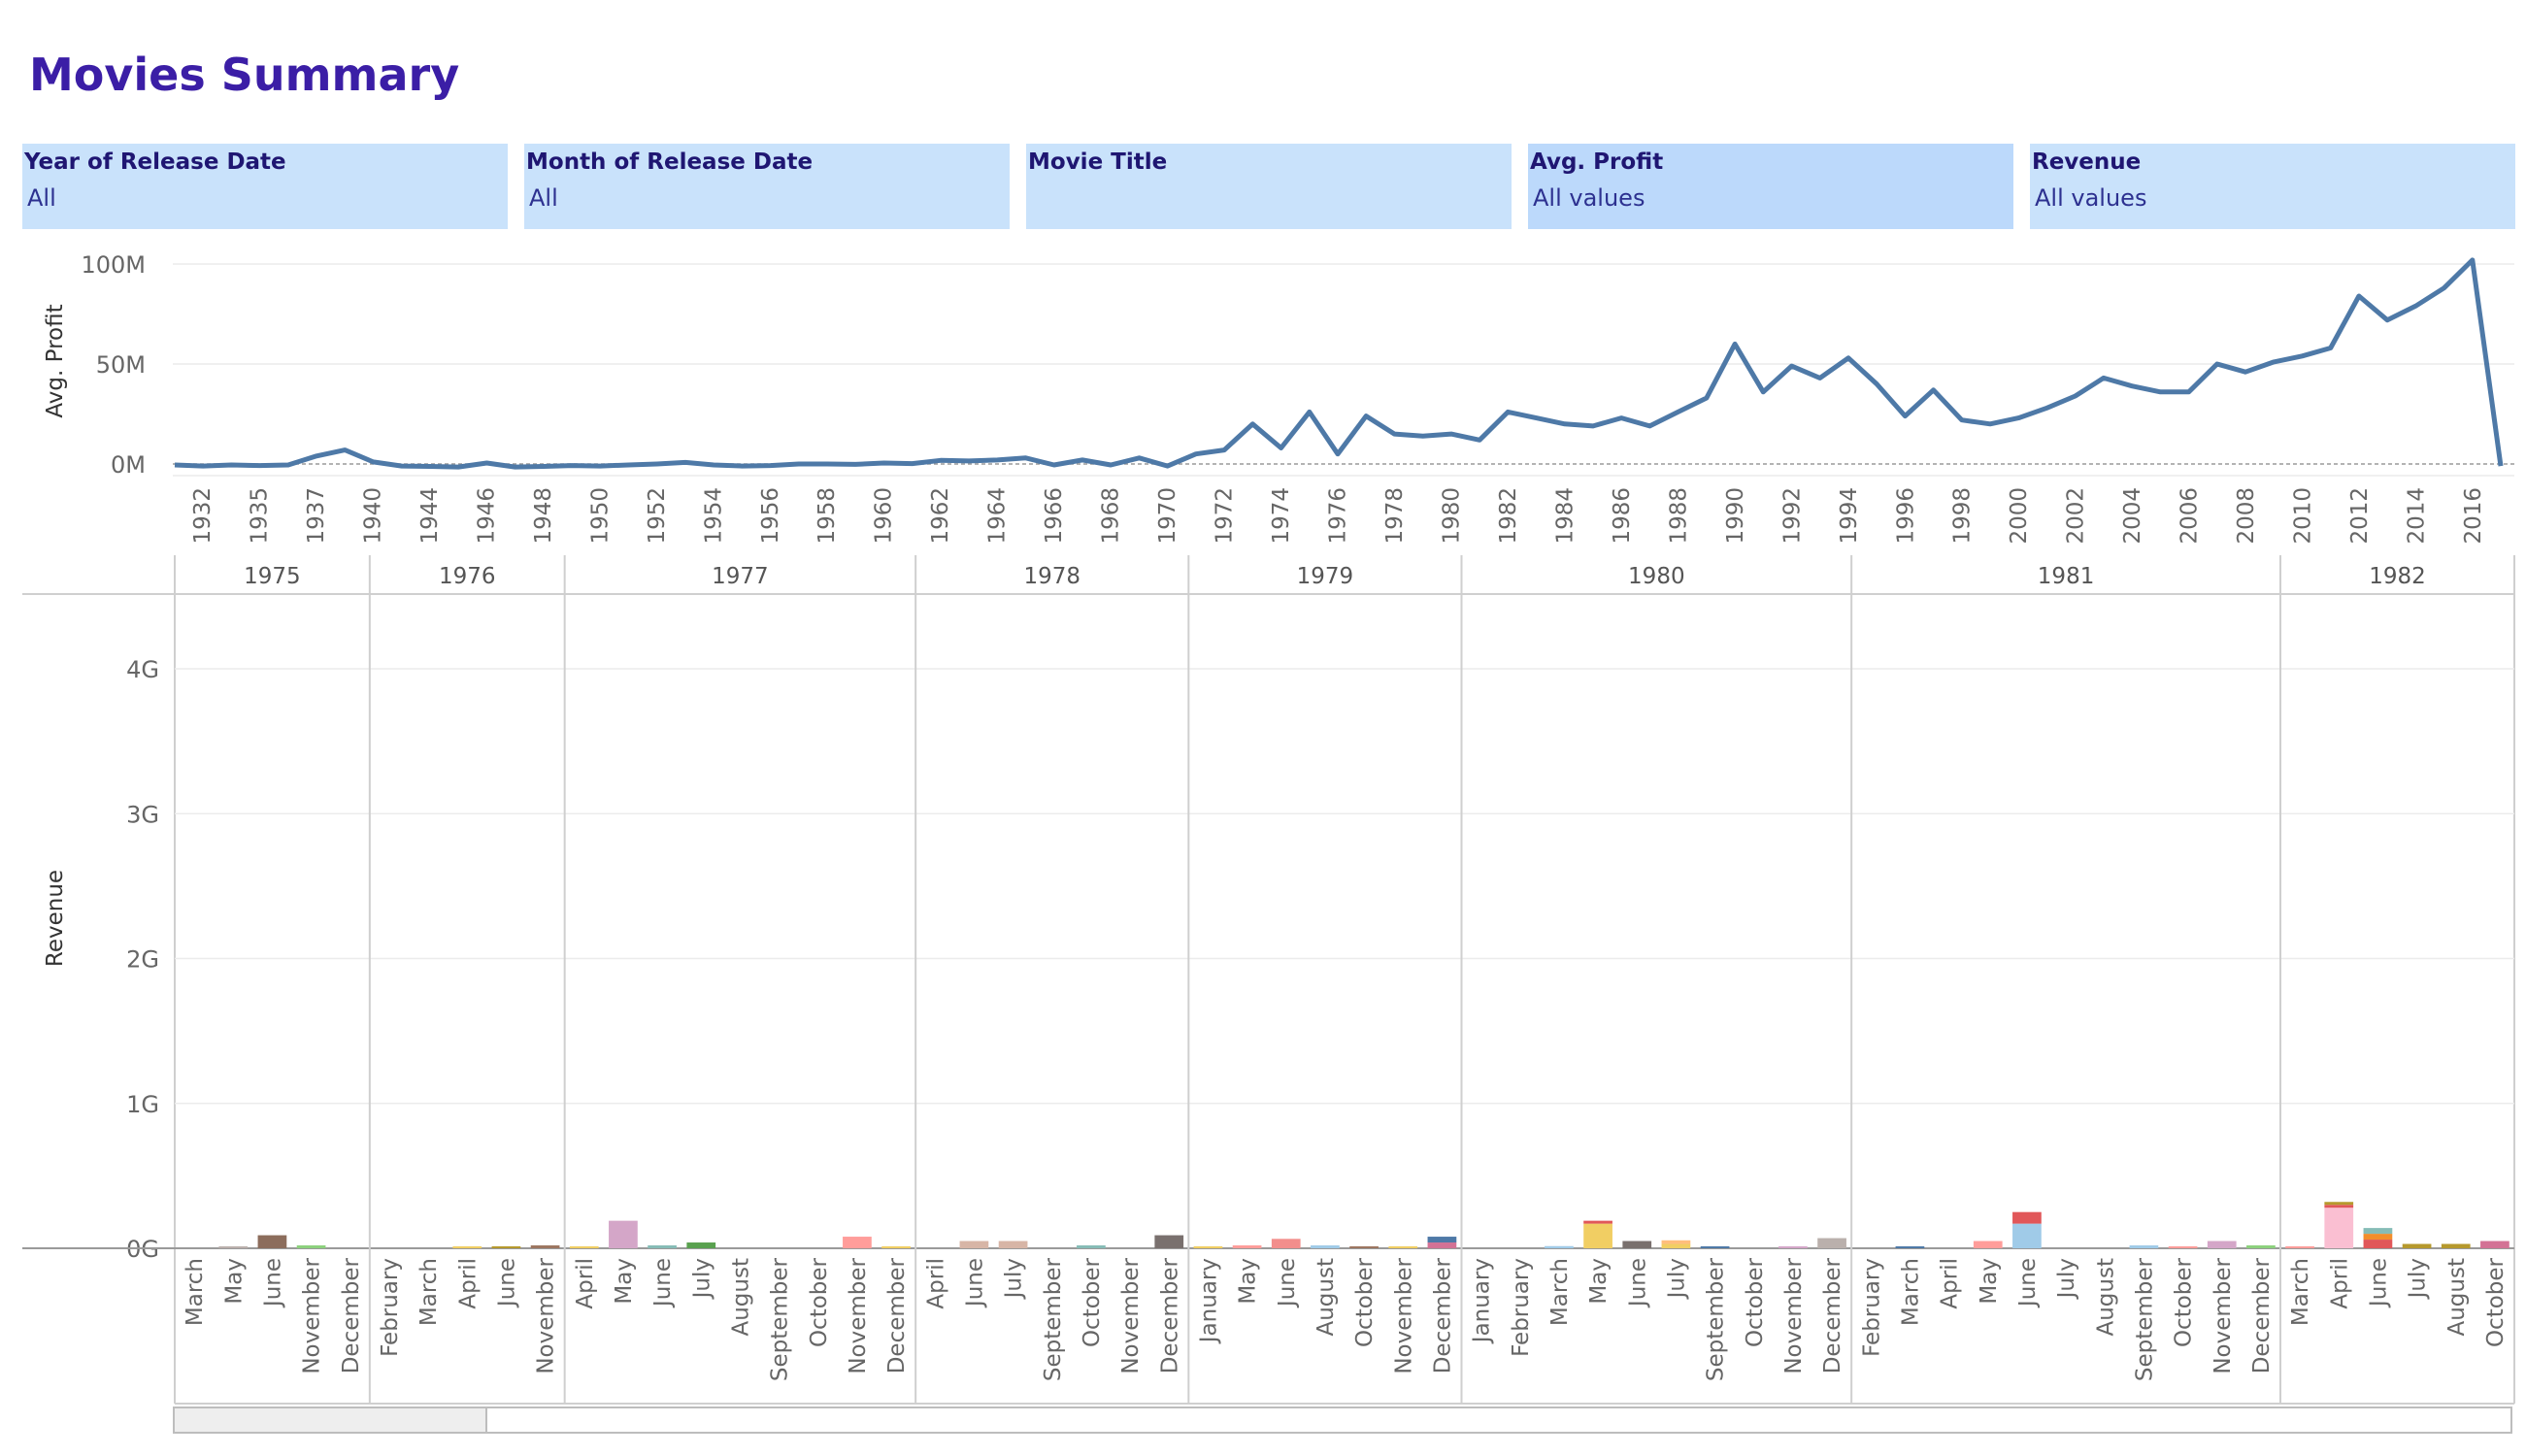 The height and width of the screenshot is (1456, 2526). I want to click on y-tick-label: 50M, so click(121, 365).